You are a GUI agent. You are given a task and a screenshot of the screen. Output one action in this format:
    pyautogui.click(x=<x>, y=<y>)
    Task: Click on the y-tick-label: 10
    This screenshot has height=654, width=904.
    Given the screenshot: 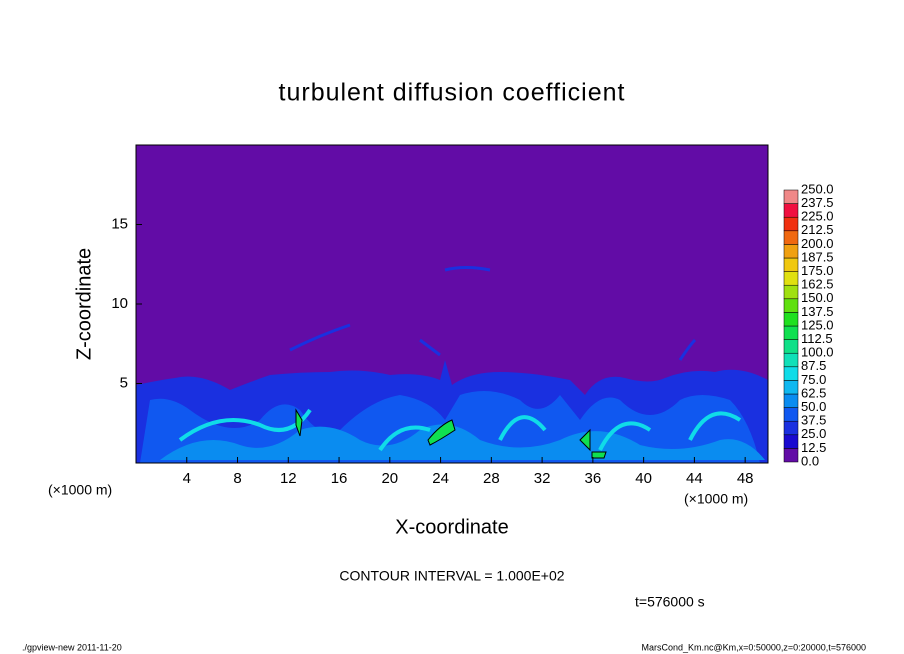 What is the action you would take?
    pyautogui.click(x=119, y=303)
    